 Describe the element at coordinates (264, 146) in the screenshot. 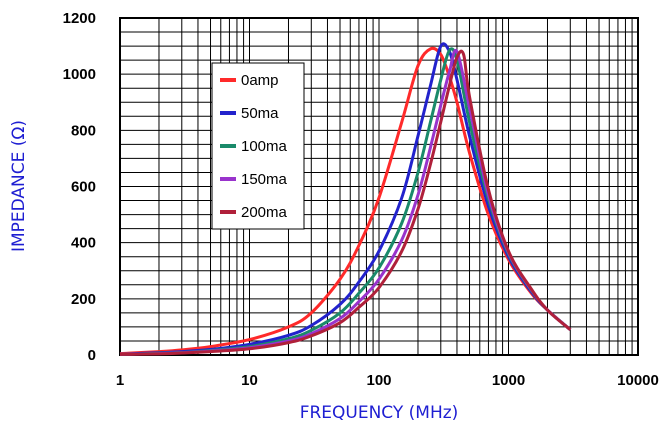

I see `legend-label: 100ma` at that location.